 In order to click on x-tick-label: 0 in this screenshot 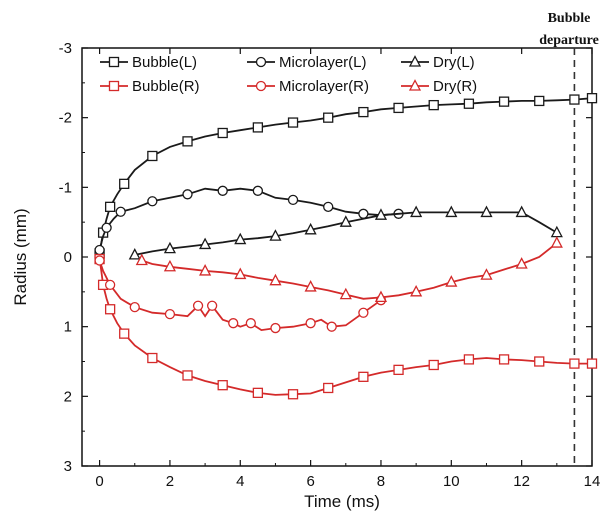, I will do `click(99, 481)`.